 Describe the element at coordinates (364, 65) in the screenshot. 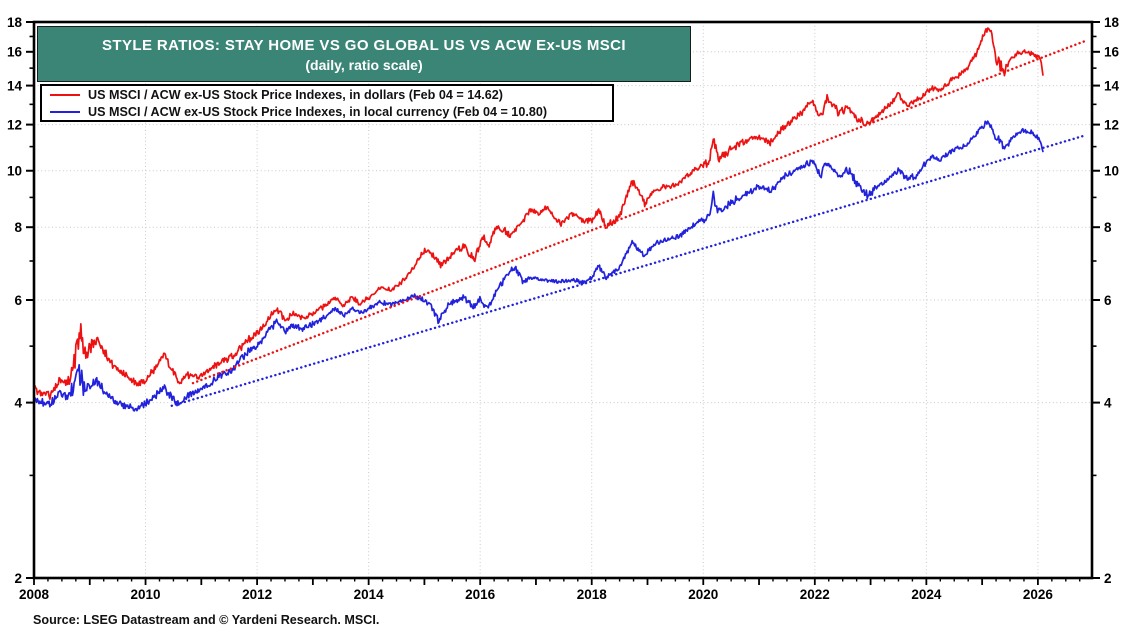

I see `chart-subtitle: (daily, ratio scale)` at that location.